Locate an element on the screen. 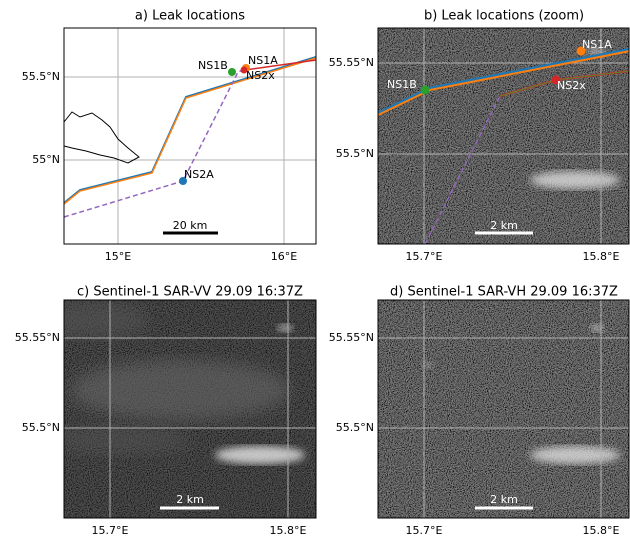  panel-title: d) Sentinel-1 SAR-VH 29.09 16:37Z is located at coordinates (504, 292).